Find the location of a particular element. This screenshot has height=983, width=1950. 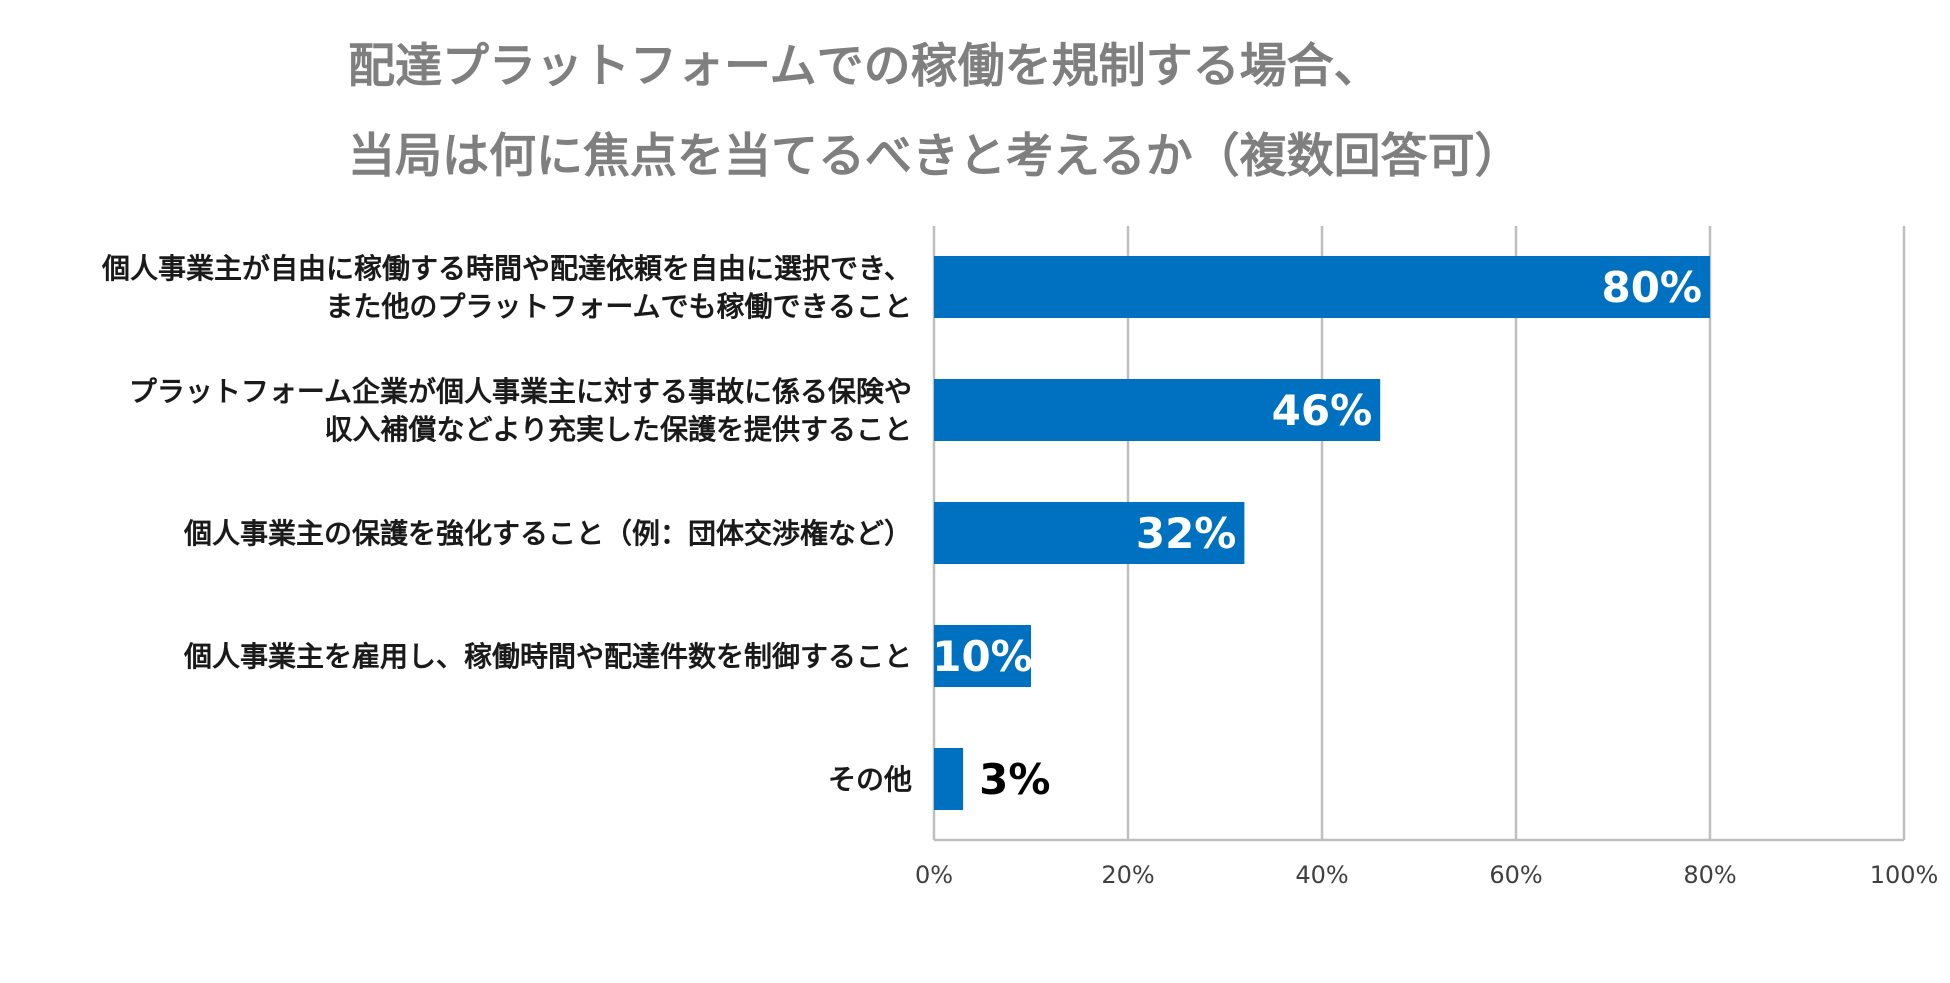

data-label-3: 32% is located at coordinates (1186, 533).